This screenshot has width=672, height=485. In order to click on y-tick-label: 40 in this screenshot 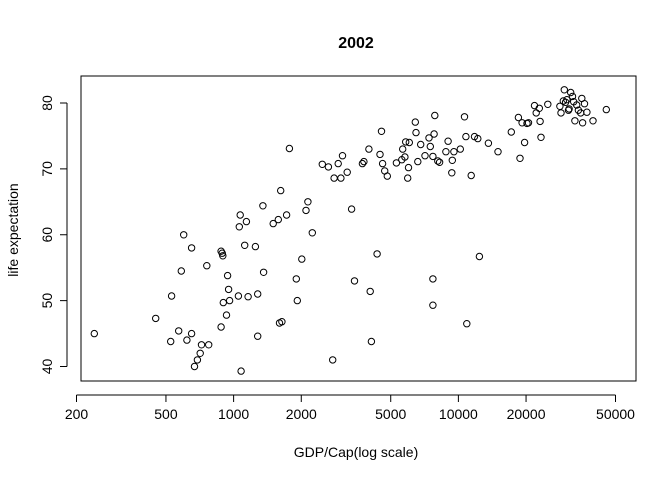, I will do `click(47, 367)`.